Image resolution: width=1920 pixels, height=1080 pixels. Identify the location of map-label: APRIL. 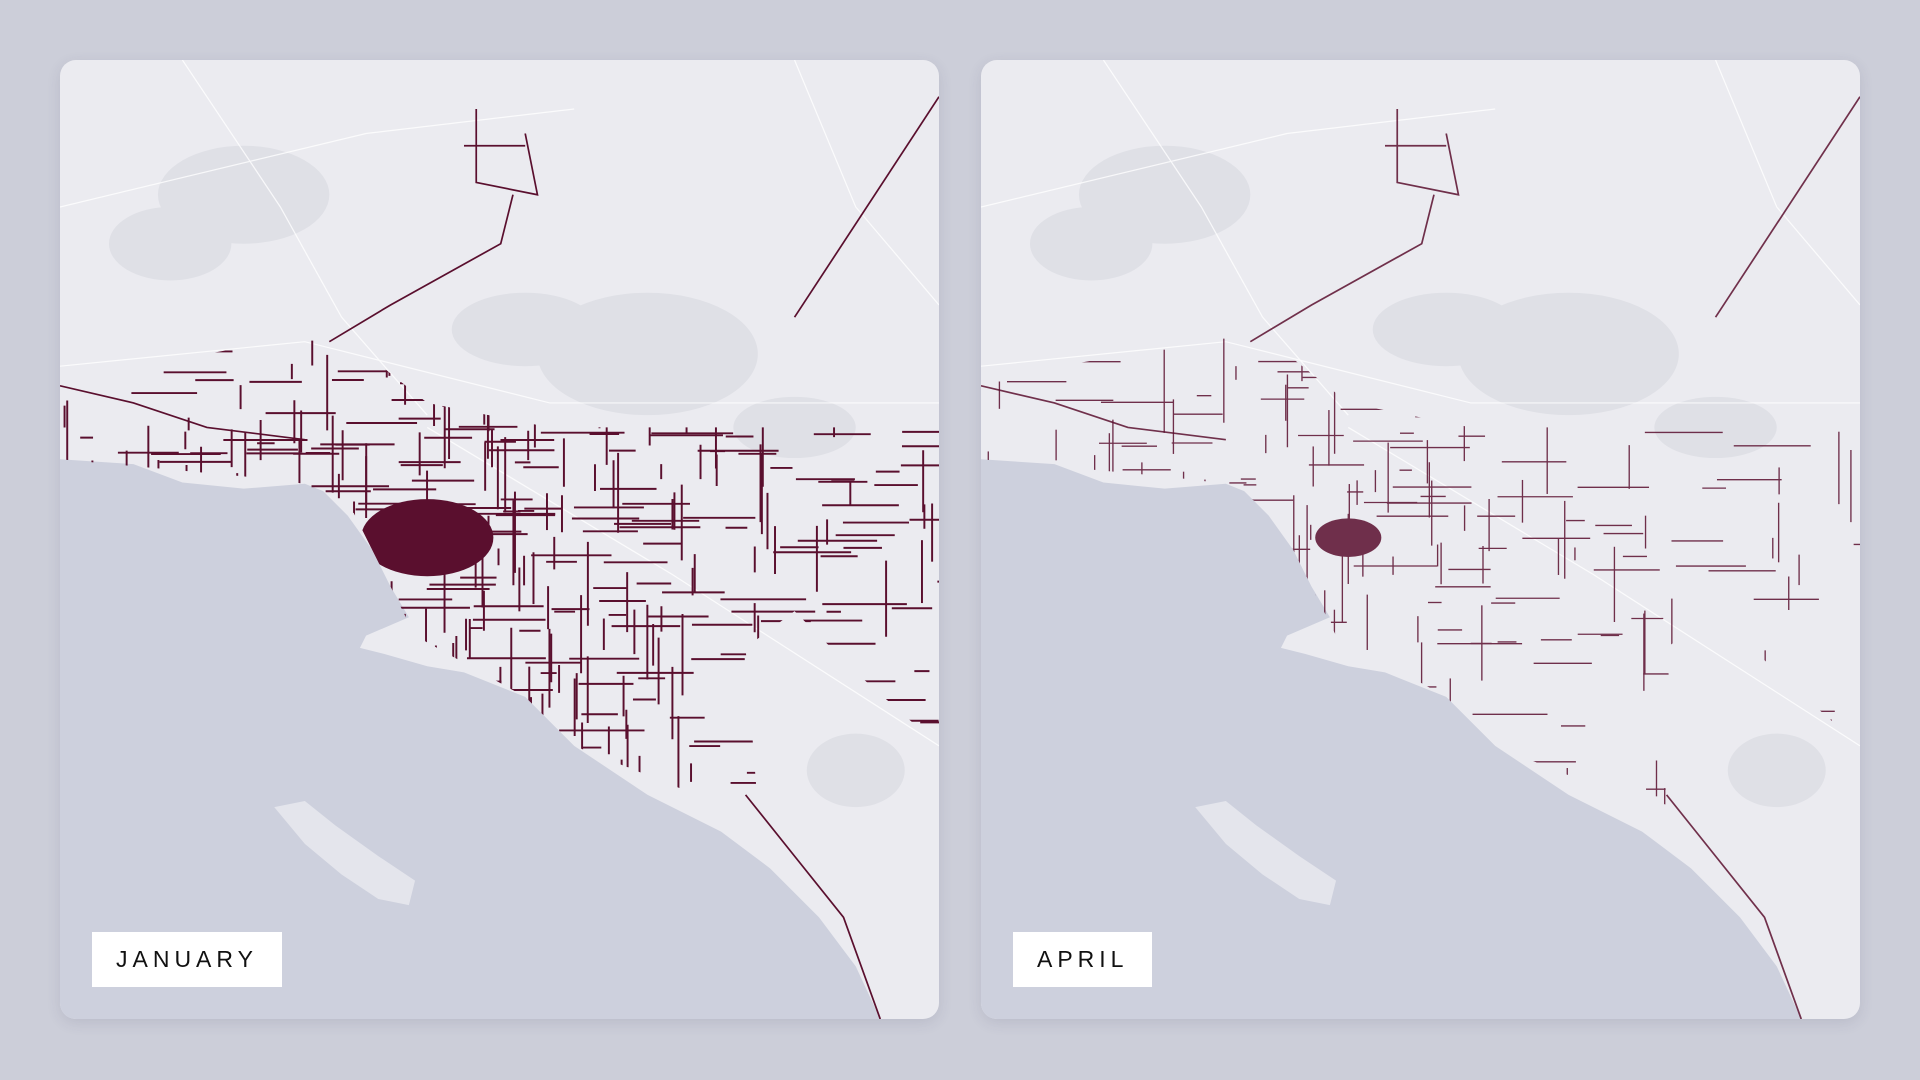
(1083, 959).